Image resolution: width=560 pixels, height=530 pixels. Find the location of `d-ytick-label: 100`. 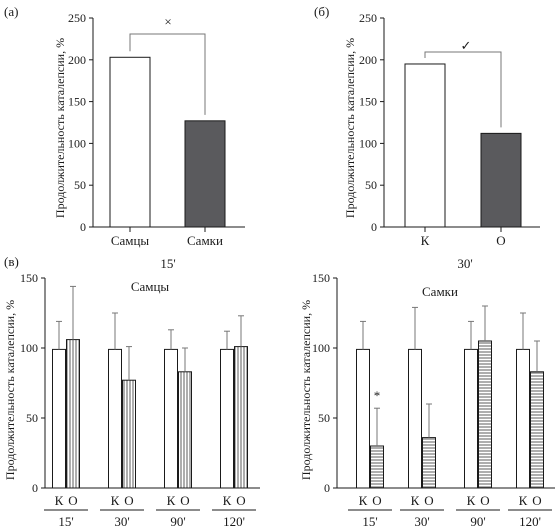

d-ytick-label: 100 is located at coordinates (321, 348).